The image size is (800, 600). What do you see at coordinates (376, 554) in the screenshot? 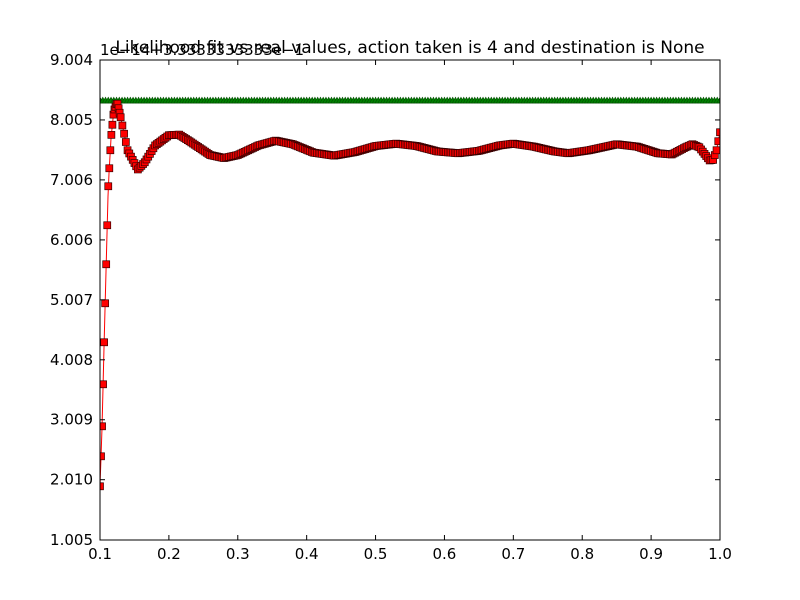
I see `x-tick-label: 0.5` at bounding box center [376, 554].